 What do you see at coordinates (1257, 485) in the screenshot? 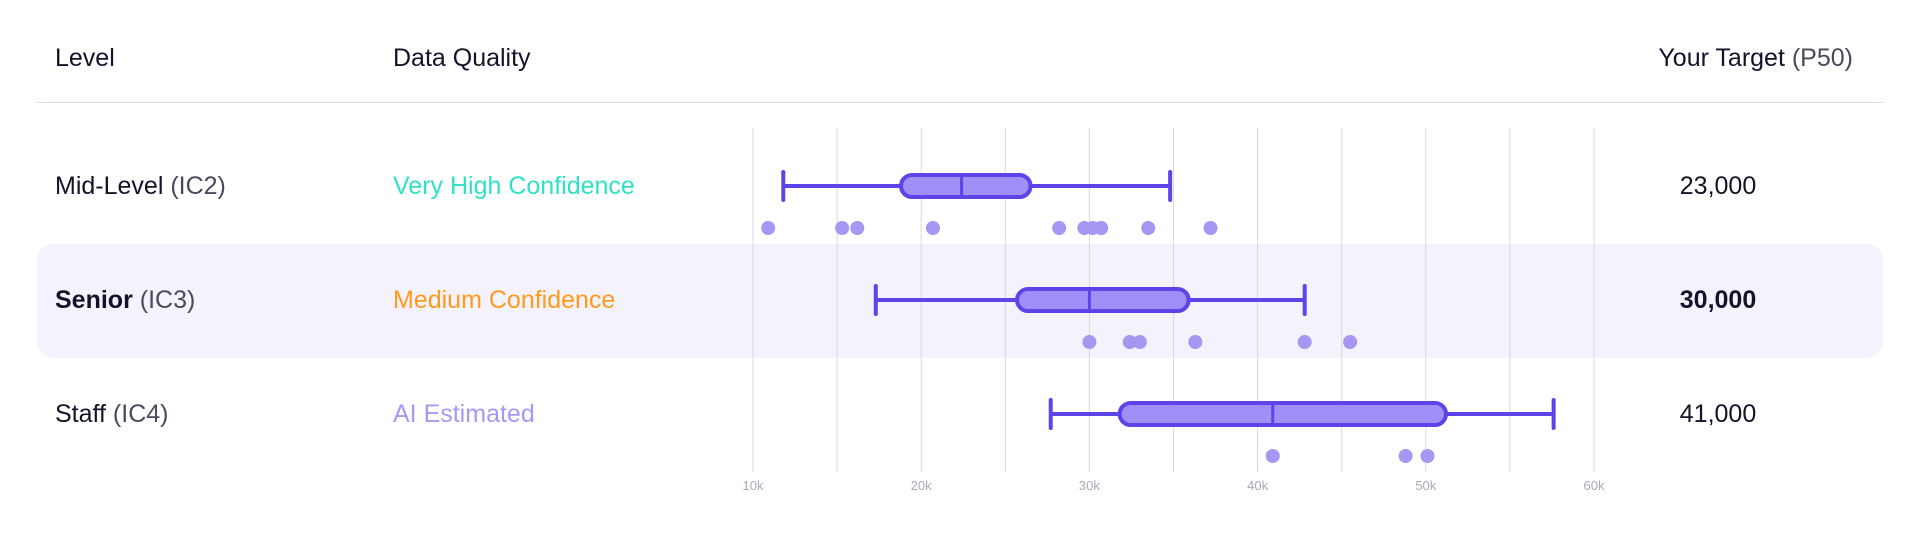
I see `x-tick-label: 40k` at bounding box center [1257, 485].